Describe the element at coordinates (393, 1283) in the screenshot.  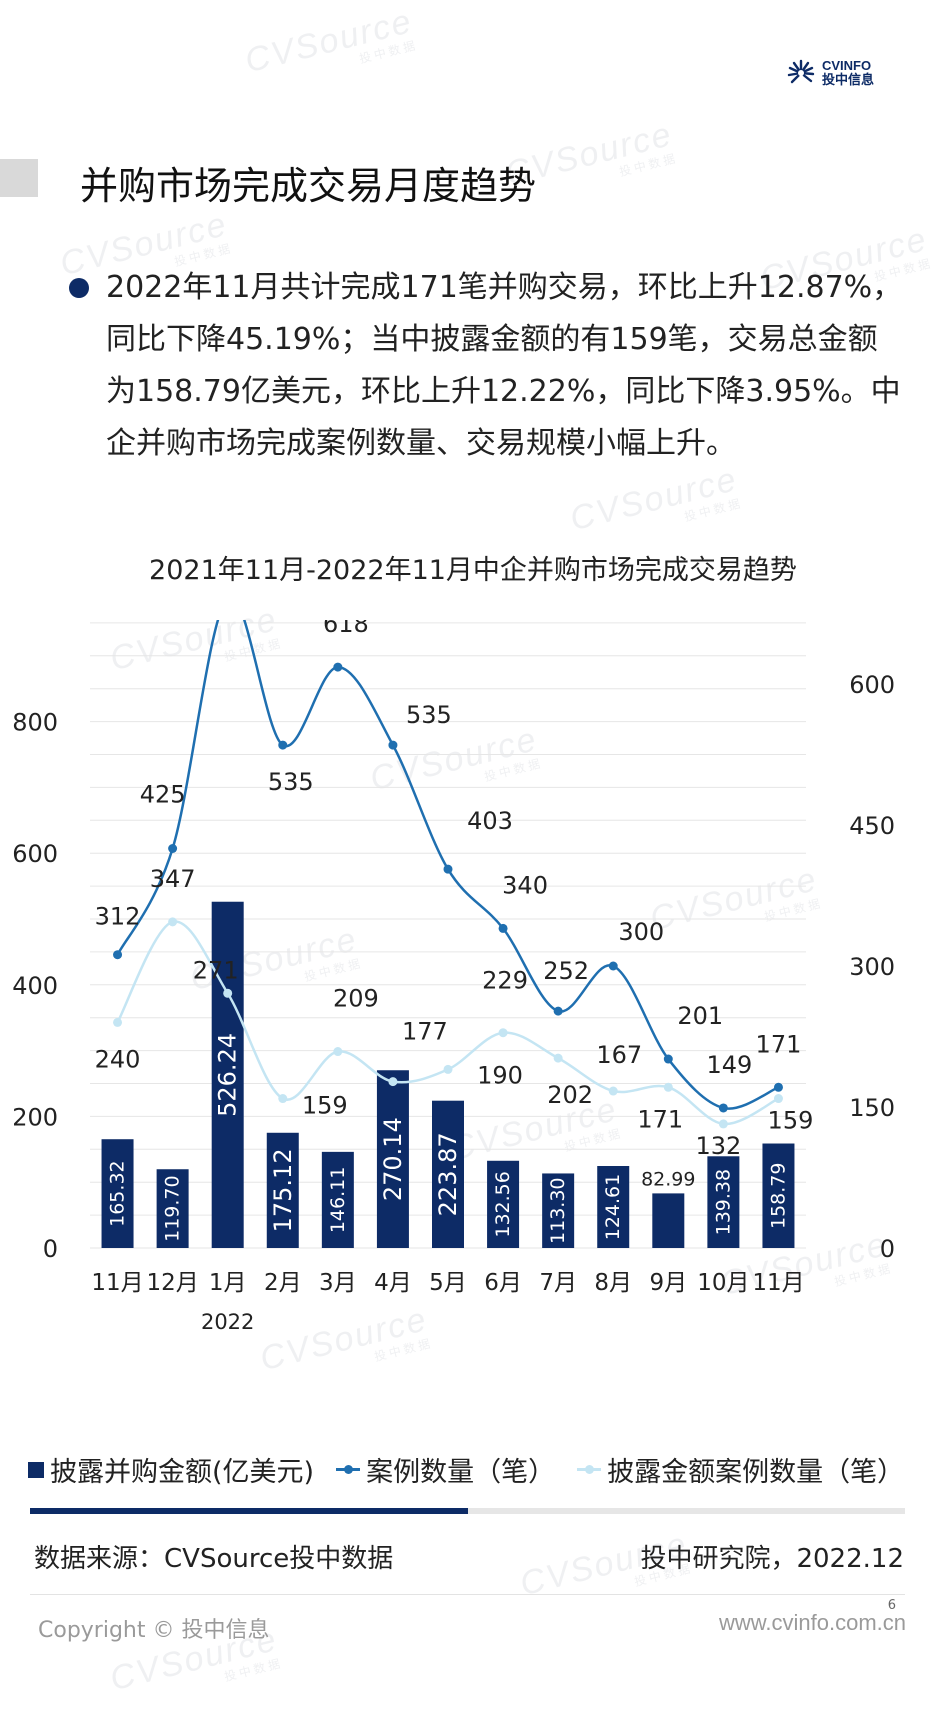
I see `x-tick-label: 4月` at that location.